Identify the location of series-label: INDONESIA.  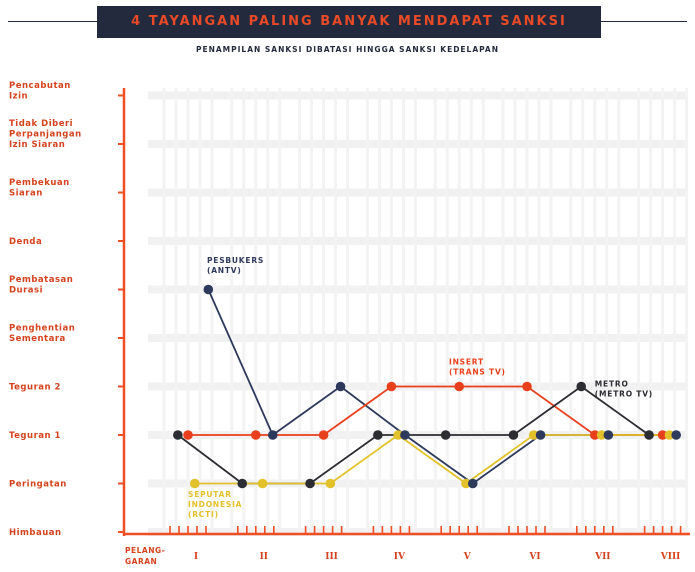
(215, 504).